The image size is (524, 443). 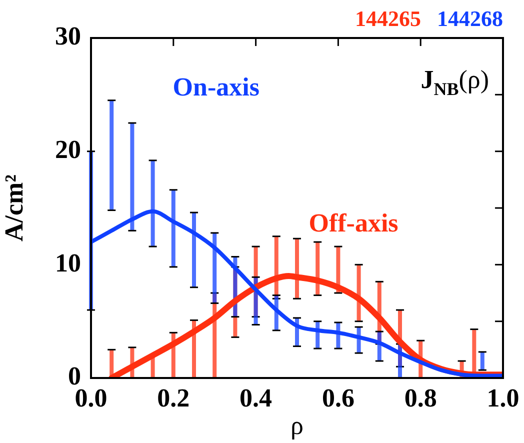 What do you see at coordinates (338, 397) in the screenshot?
I see `x-tick-label: 0.6` at bounding box center [338, 397].